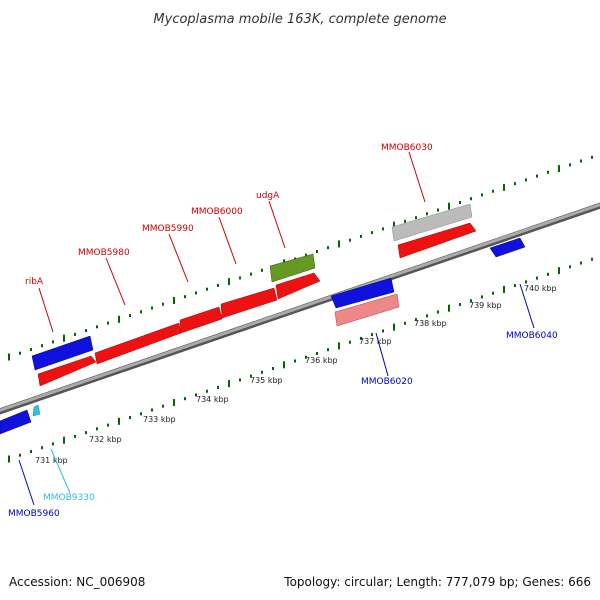 This screenshot has height=600, width=600. Describe the element at coordinates (201, 320) in the screenshot. I see `gene-arrow-MMOB5990` at that location.